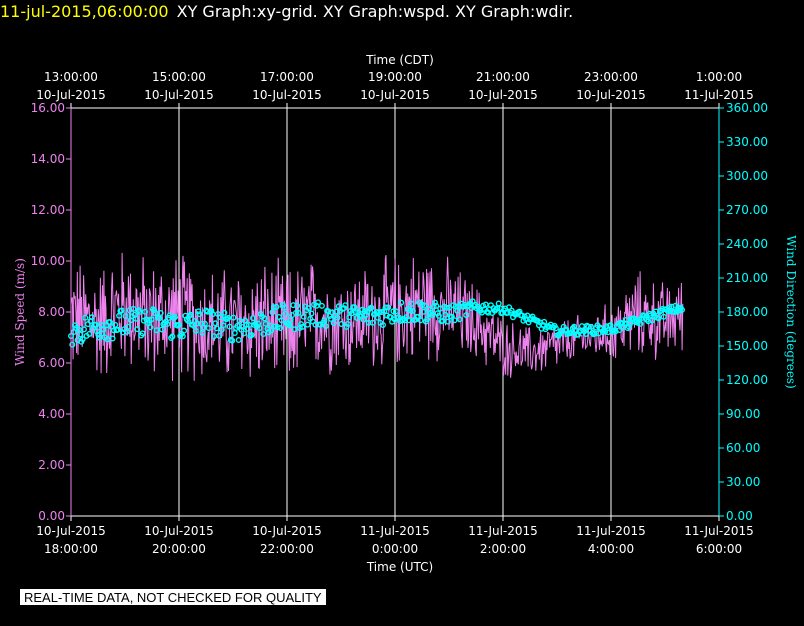 The image size is (804, 626). I want to click on right-tick-label: 150.00, so click(747, 346).